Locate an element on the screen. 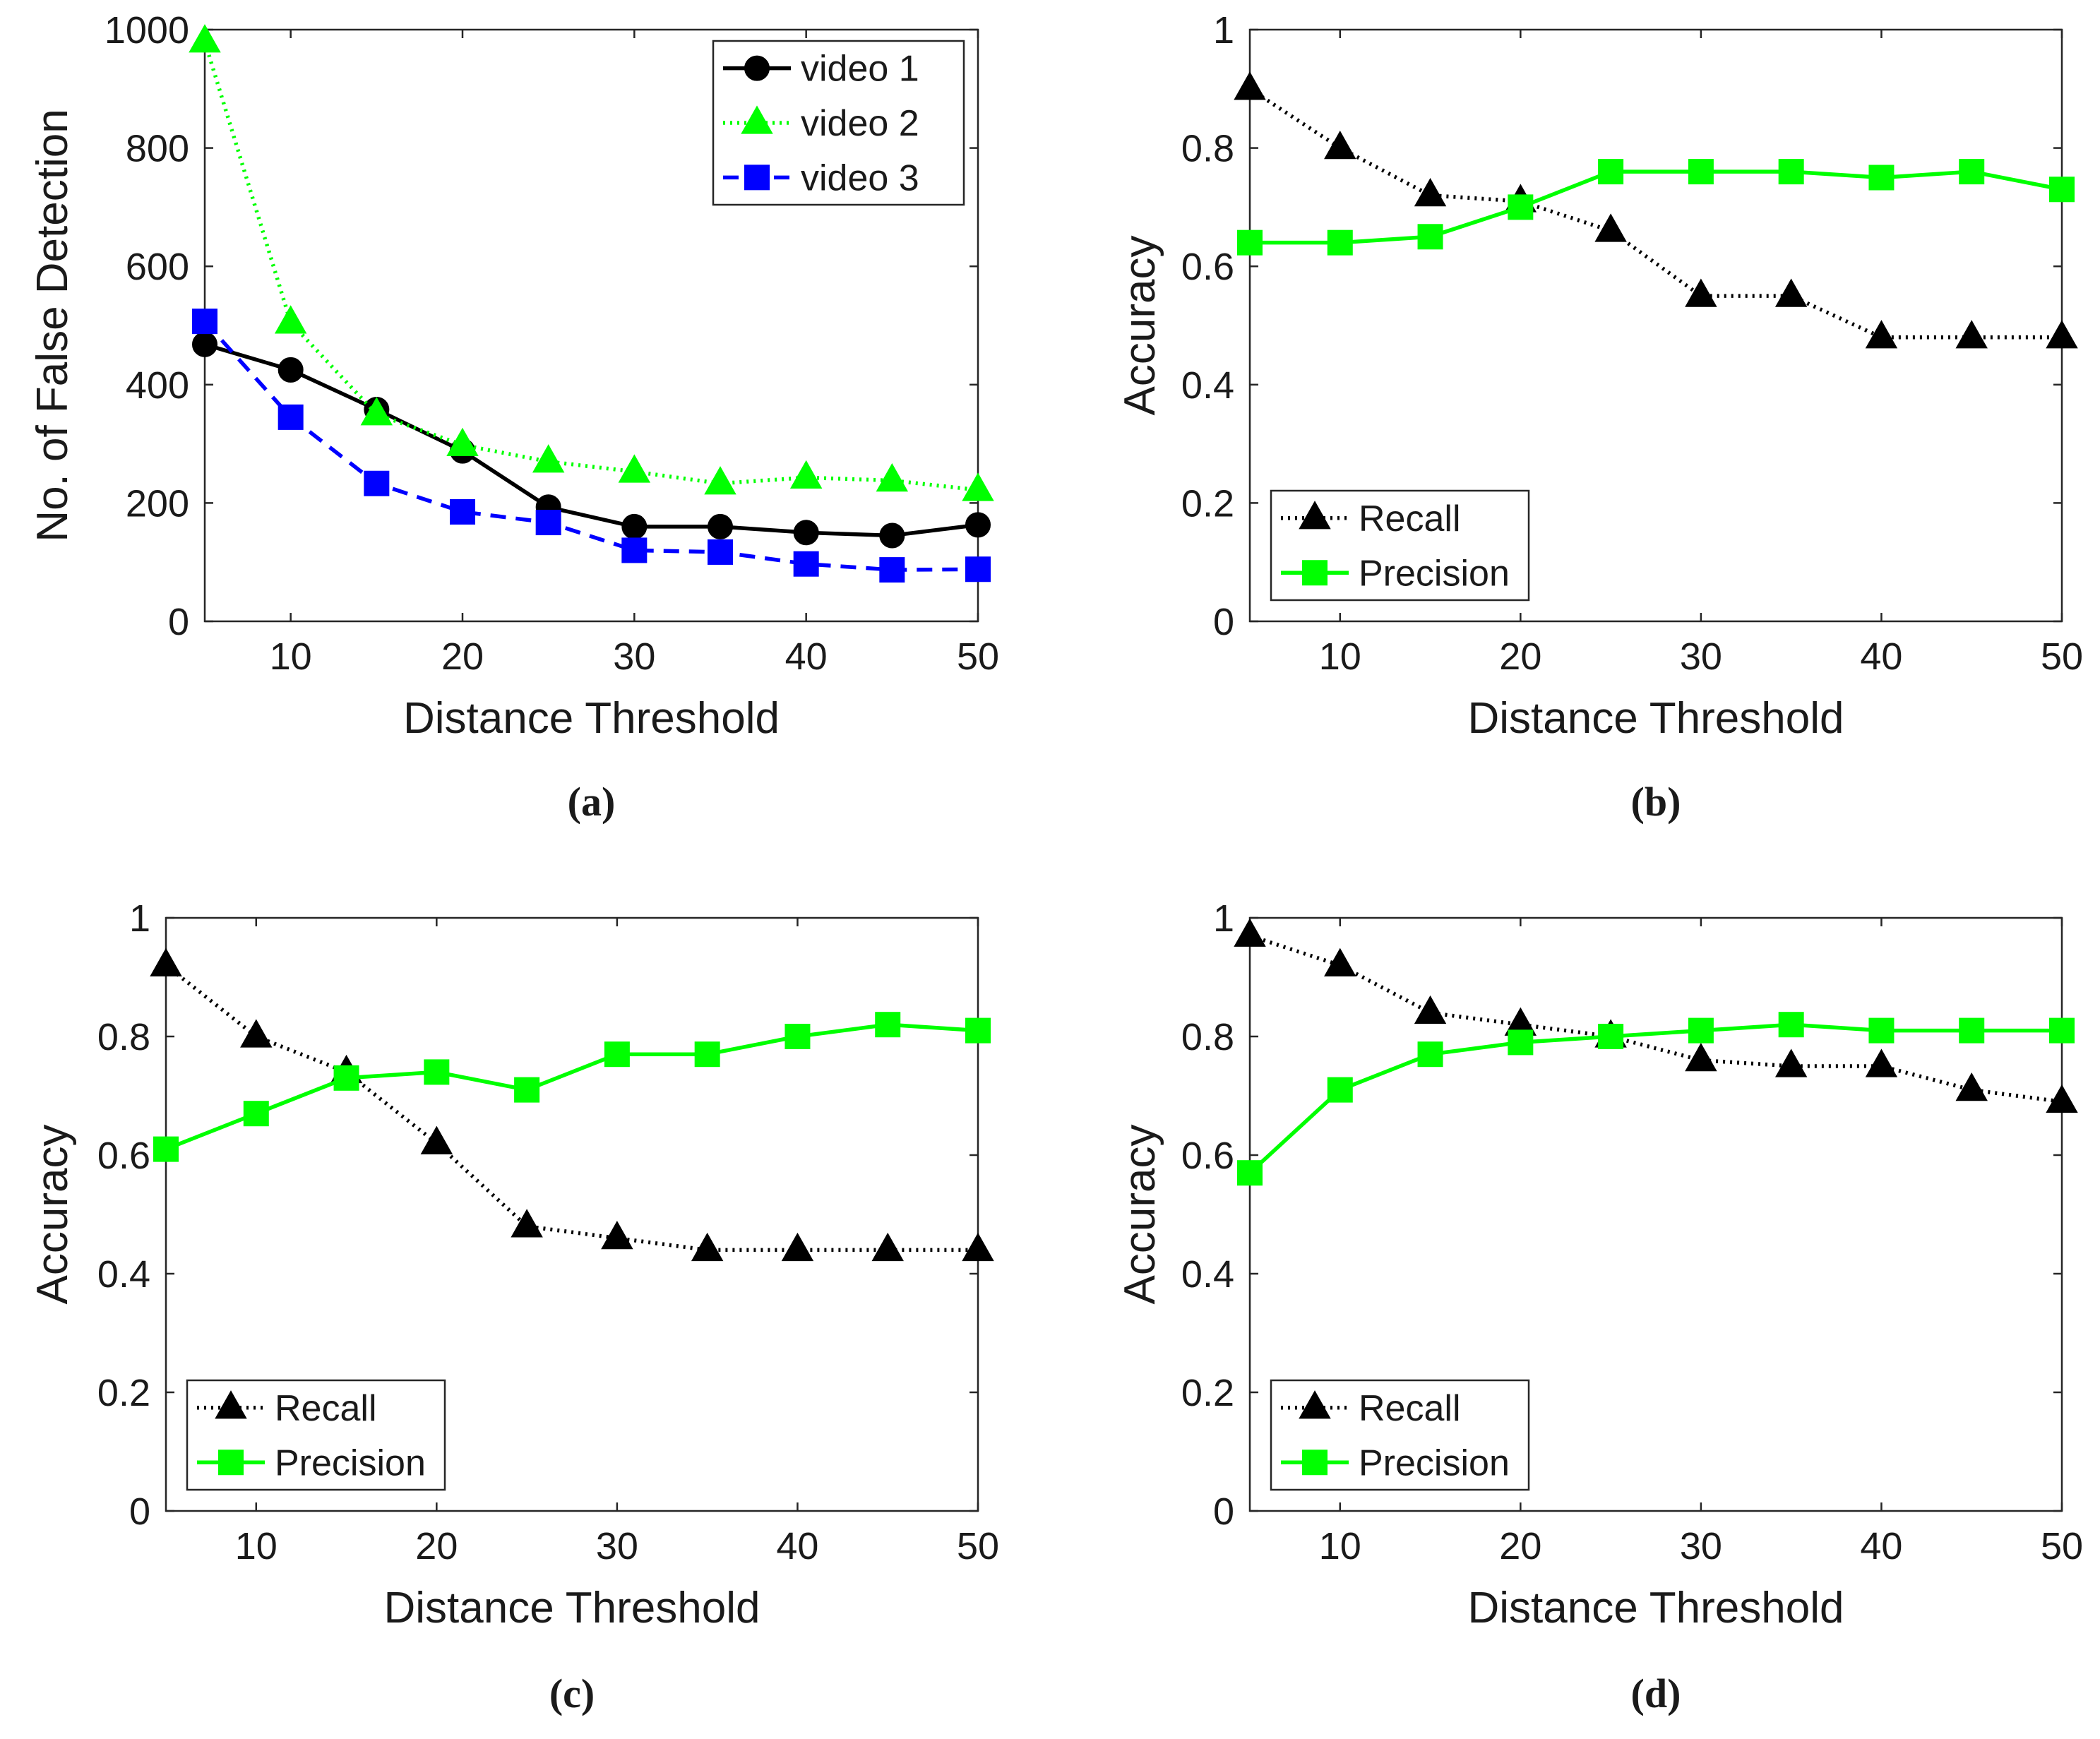  legend: video 1 video 2 video 3 is located at coordinates (838, 123).